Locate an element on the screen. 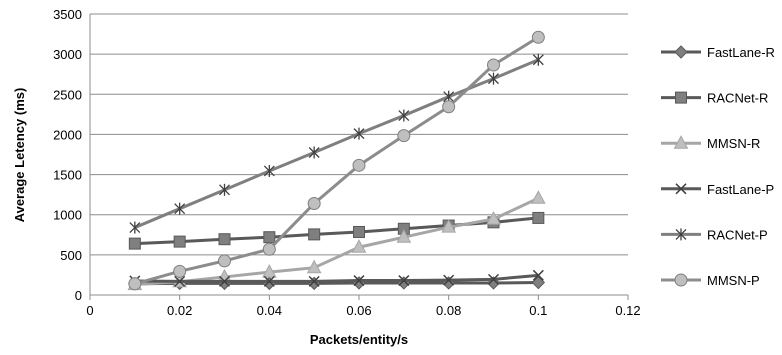 Image resolution: width=782 pixels, height=355 pixels. y-axis-title: Average Letency (ms) is located at coordinates (19, 155).